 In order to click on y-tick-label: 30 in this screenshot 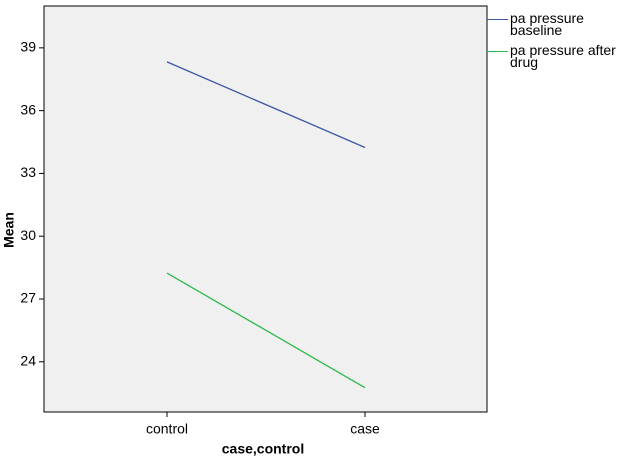, I will do `click(28, 235)`.